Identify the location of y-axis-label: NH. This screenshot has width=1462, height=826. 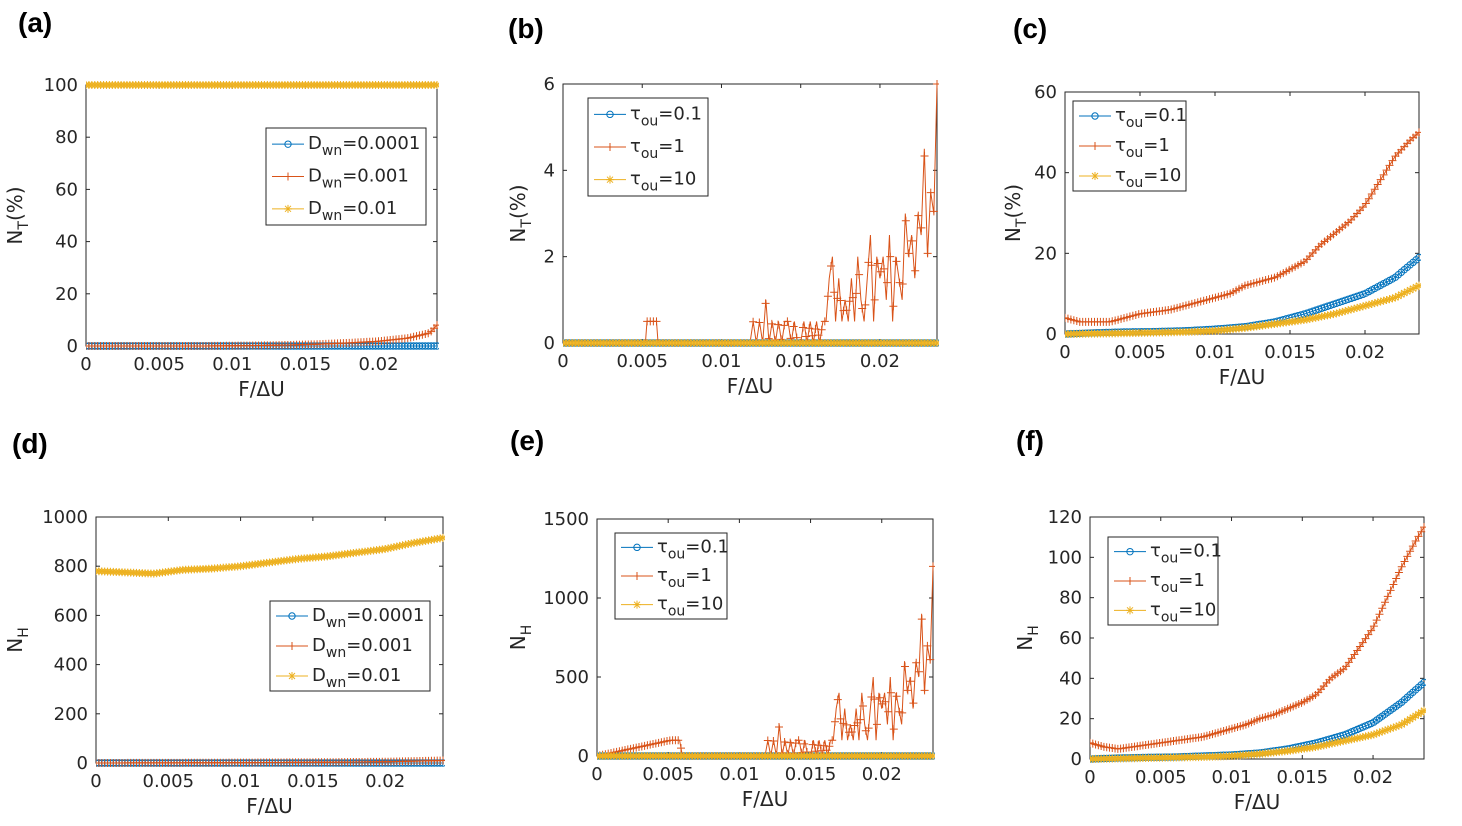
(1027, 638).